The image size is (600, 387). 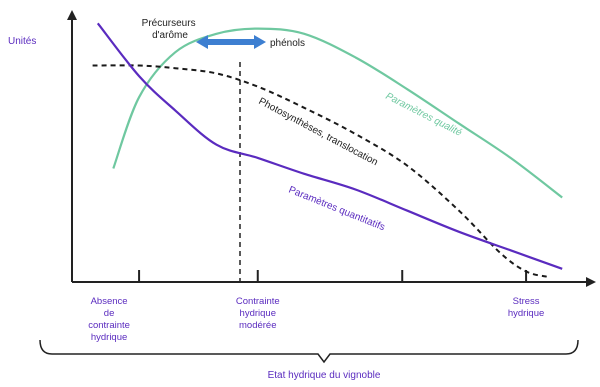 I want to click on quantity-curve-label: Paramètres quantitatifs, so click(x=336, y=209).